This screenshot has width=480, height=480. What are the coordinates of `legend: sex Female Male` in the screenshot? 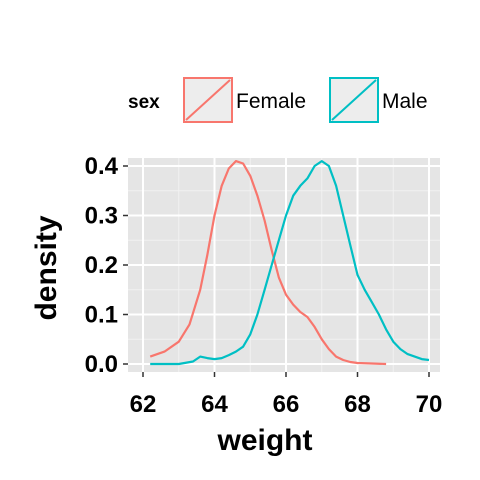 It's located at (278, 100).